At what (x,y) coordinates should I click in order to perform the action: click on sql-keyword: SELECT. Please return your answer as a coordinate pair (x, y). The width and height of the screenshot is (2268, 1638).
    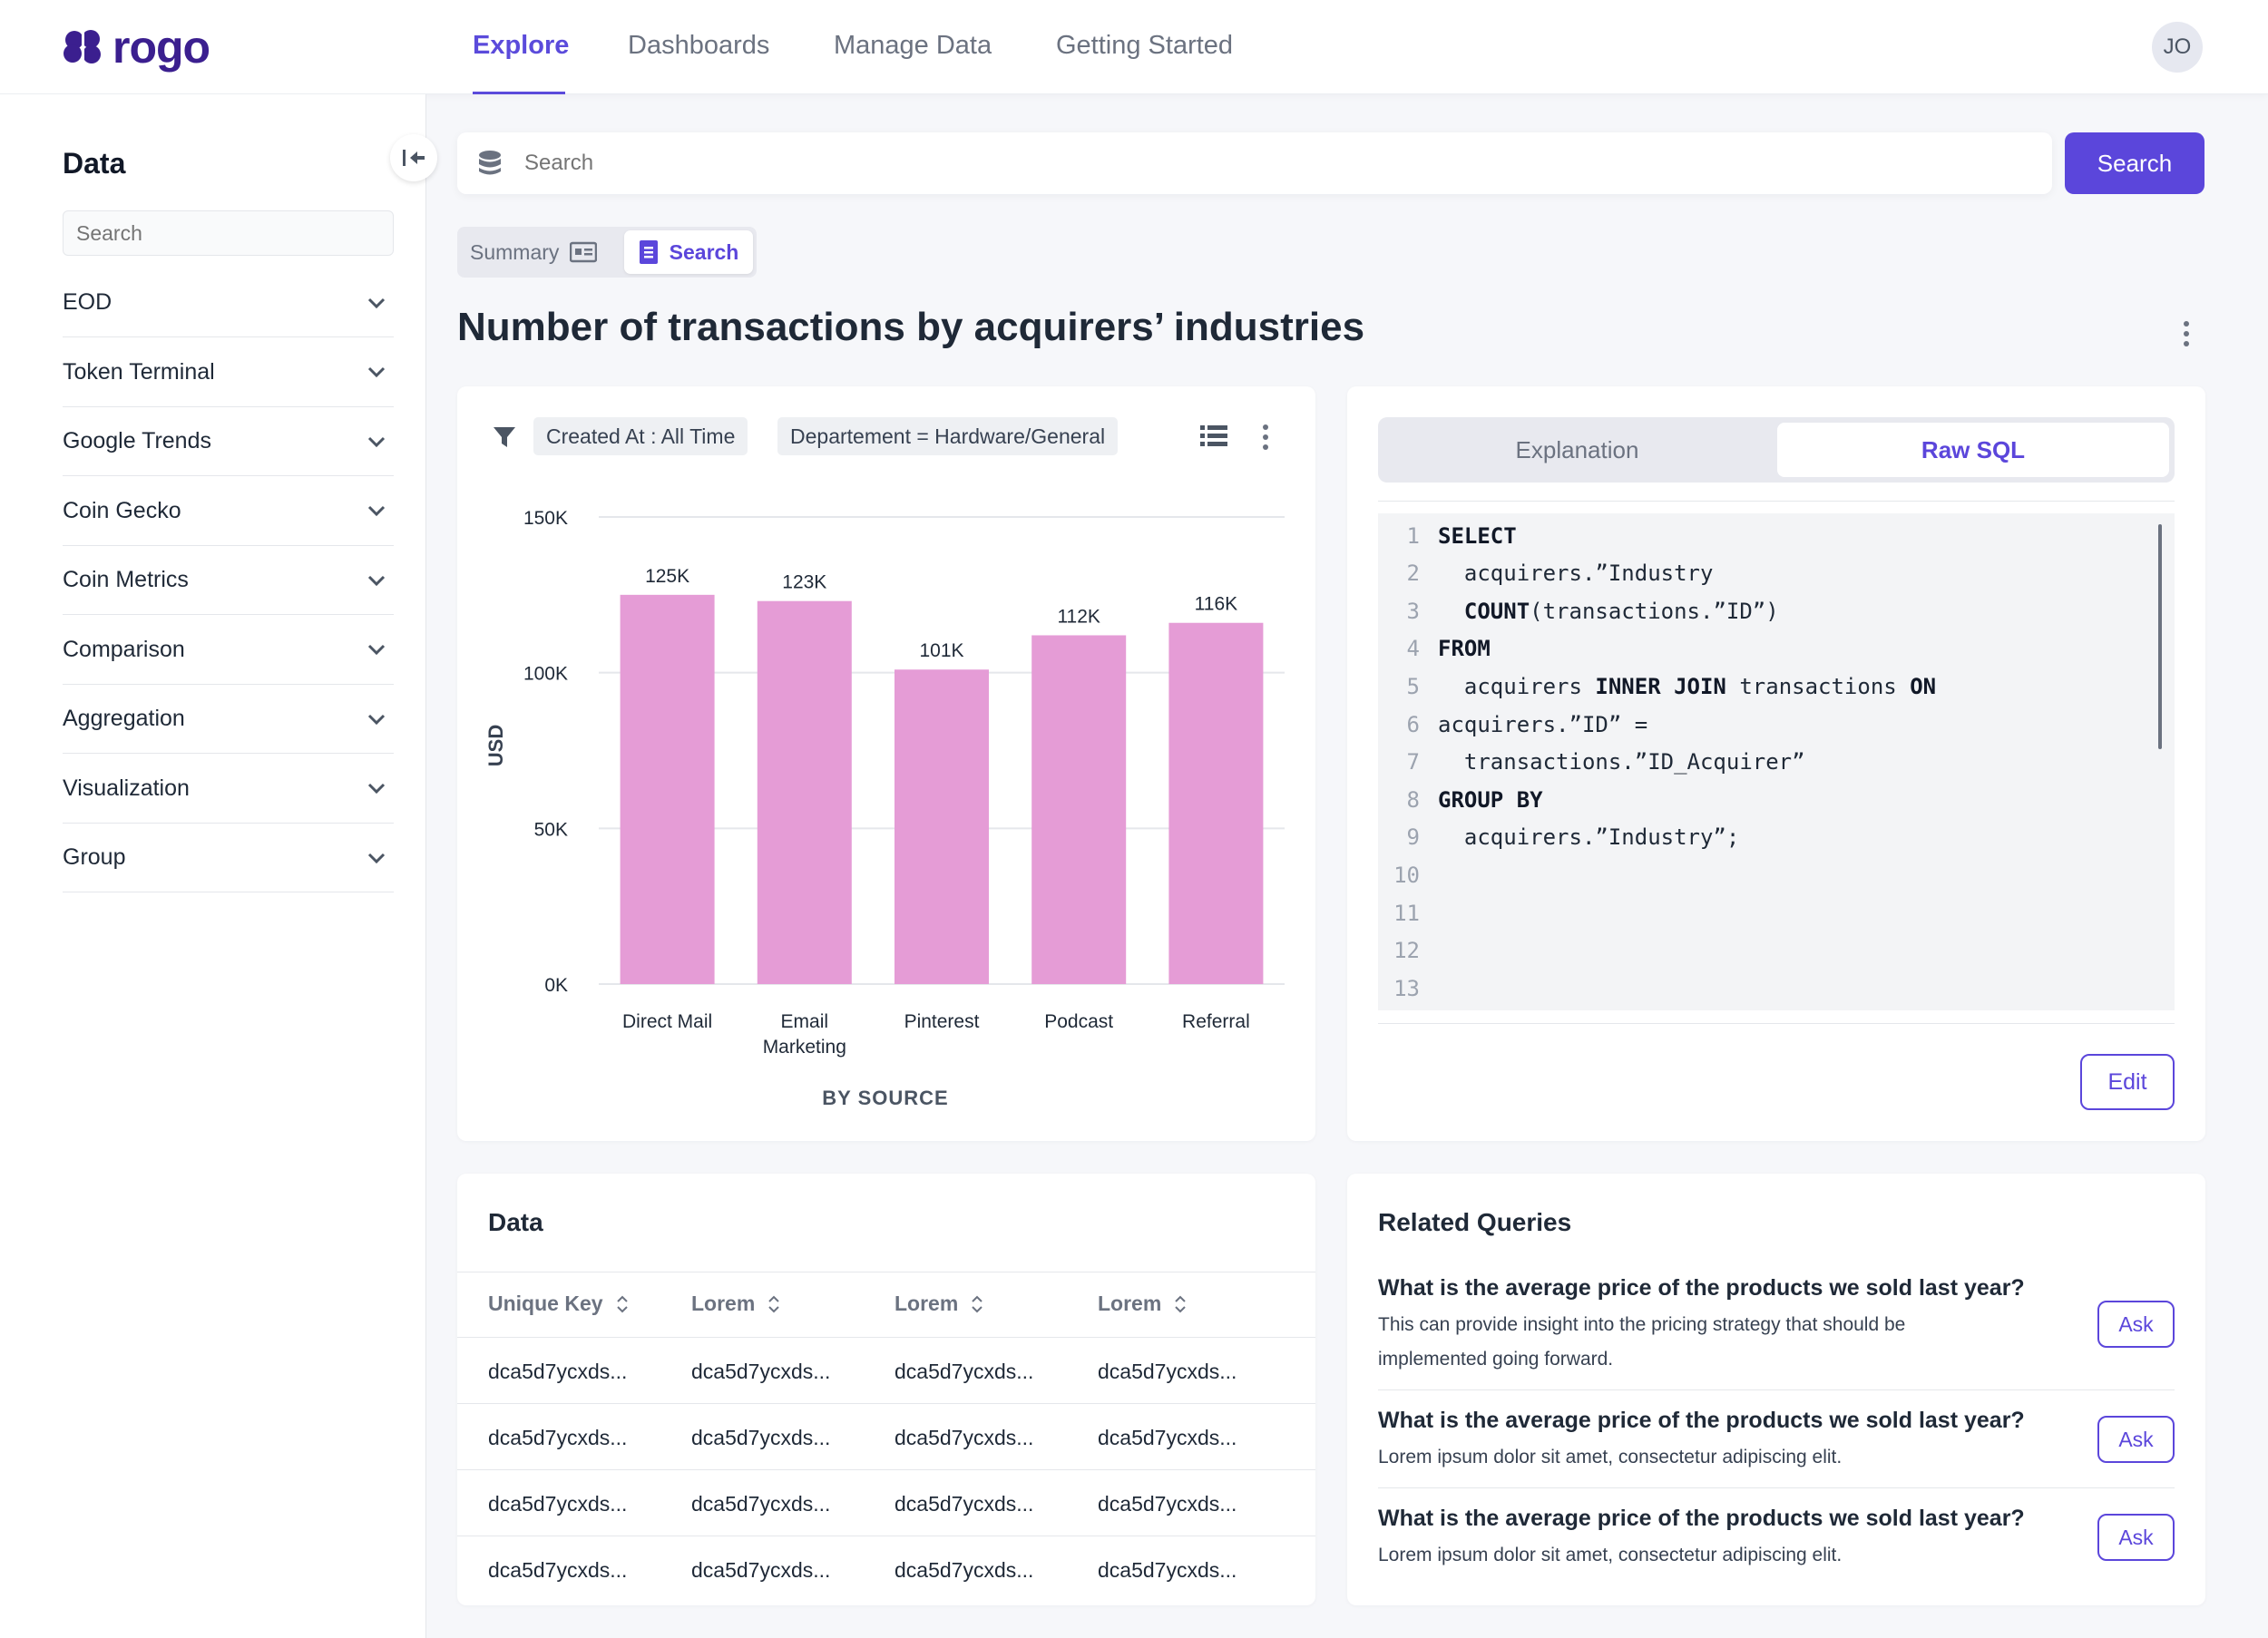
    Looking at the image, I should click on (1477, 535).